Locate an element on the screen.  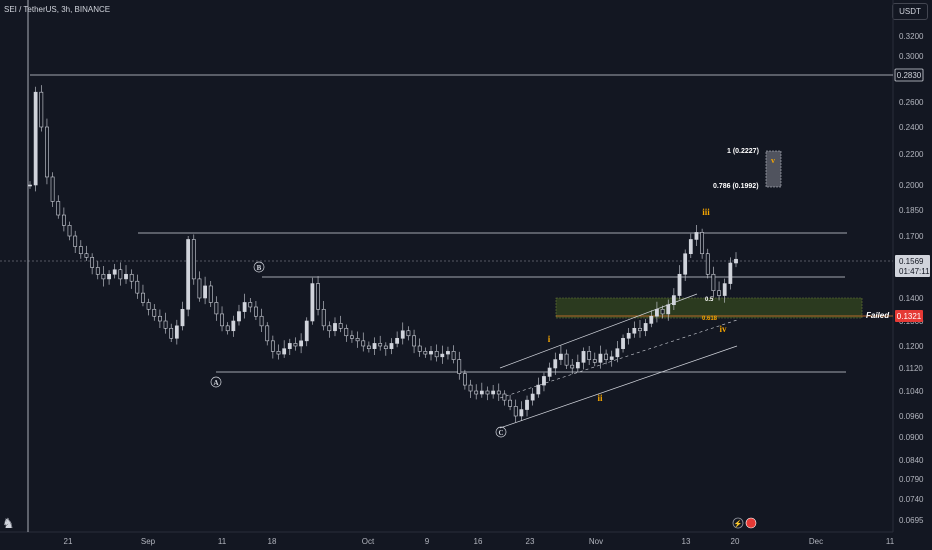
lightning-icon is located at coordinates (738, 523).